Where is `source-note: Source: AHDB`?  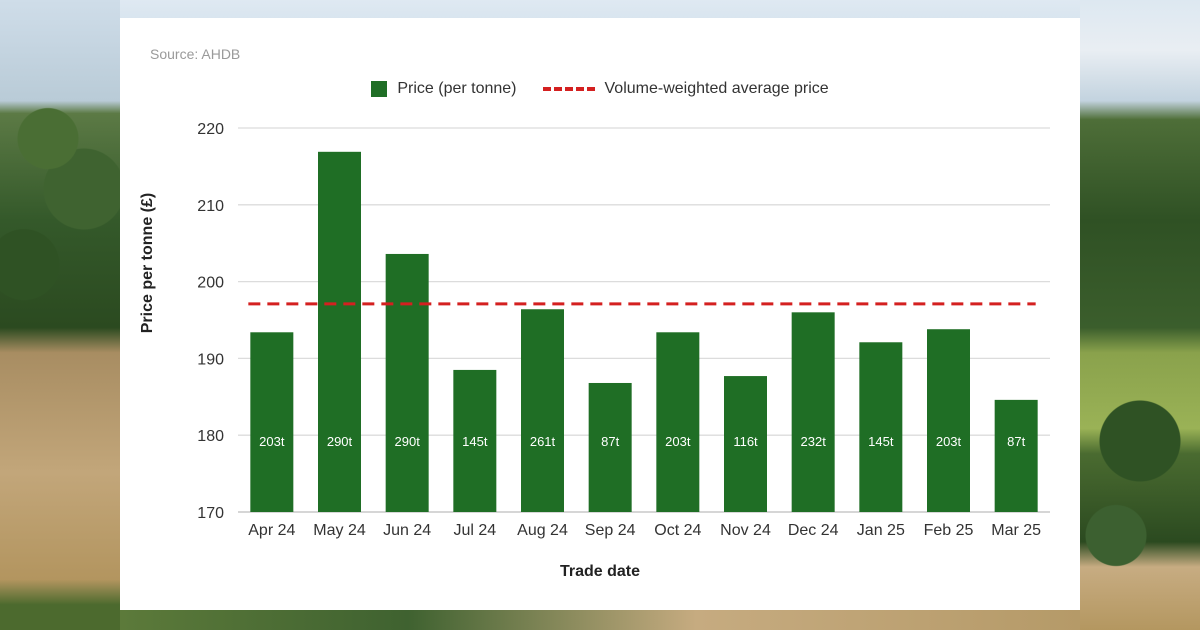
source-note: Source: AHDB is located at coordinates (195, 54).